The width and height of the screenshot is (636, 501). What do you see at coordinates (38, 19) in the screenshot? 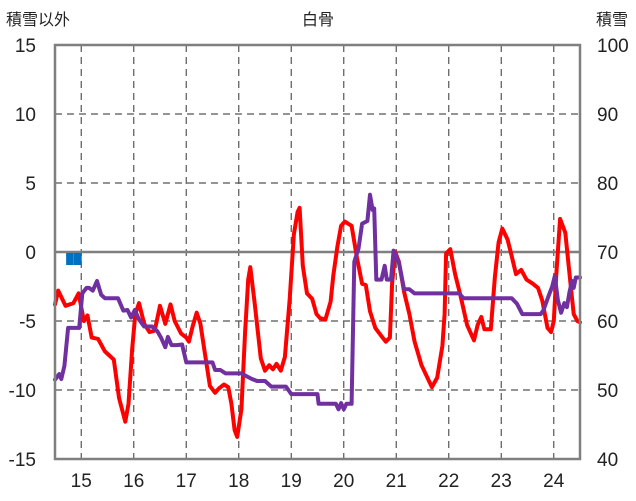
I see `left-axis-label: 積雪以外` at bounding box center [38, 19].